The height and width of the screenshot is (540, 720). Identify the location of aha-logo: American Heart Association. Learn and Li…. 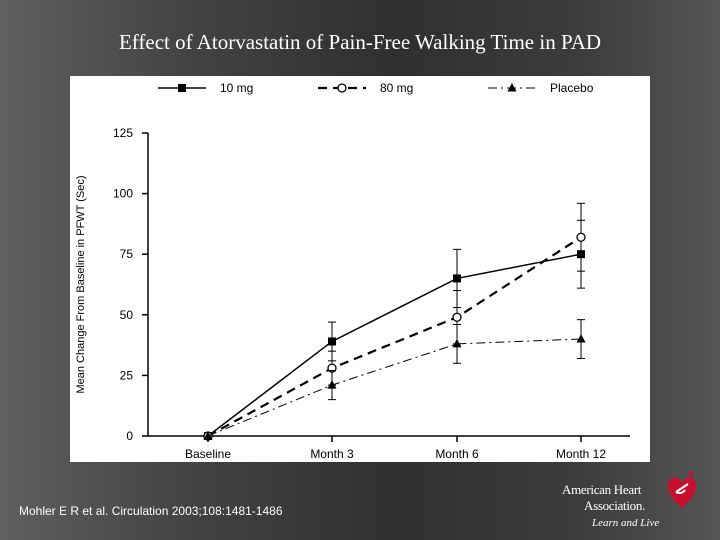
(635, 501).